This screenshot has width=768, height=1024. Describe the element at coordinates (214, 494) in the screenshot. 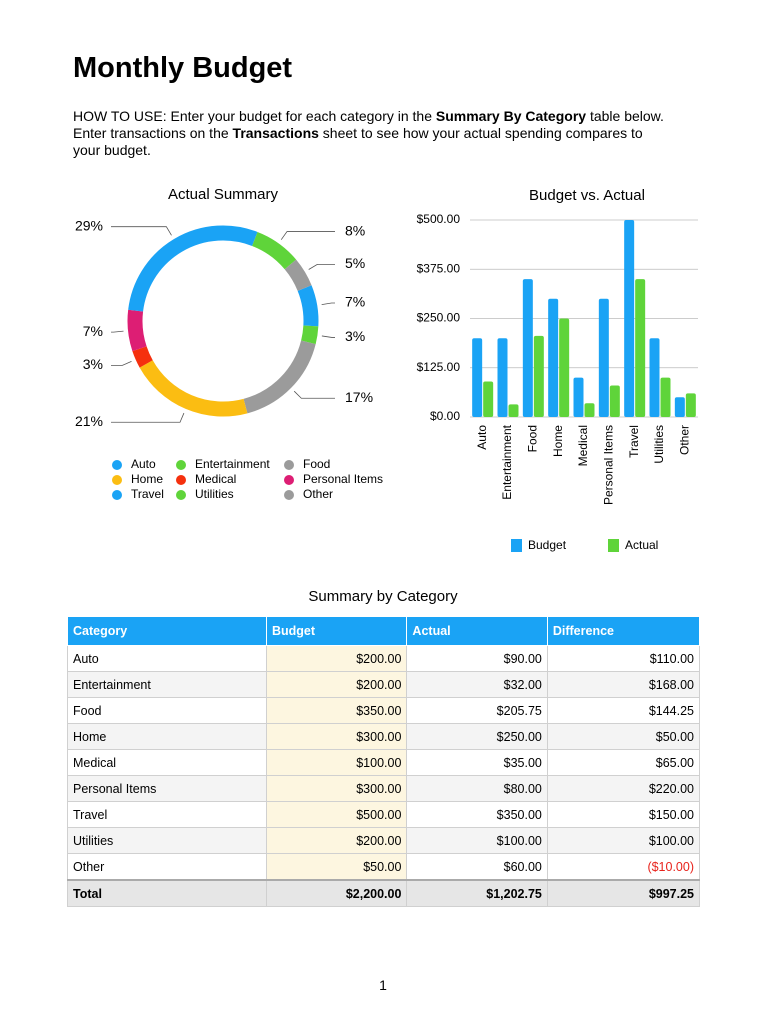

I see `legend-label: Utilities` at that location.